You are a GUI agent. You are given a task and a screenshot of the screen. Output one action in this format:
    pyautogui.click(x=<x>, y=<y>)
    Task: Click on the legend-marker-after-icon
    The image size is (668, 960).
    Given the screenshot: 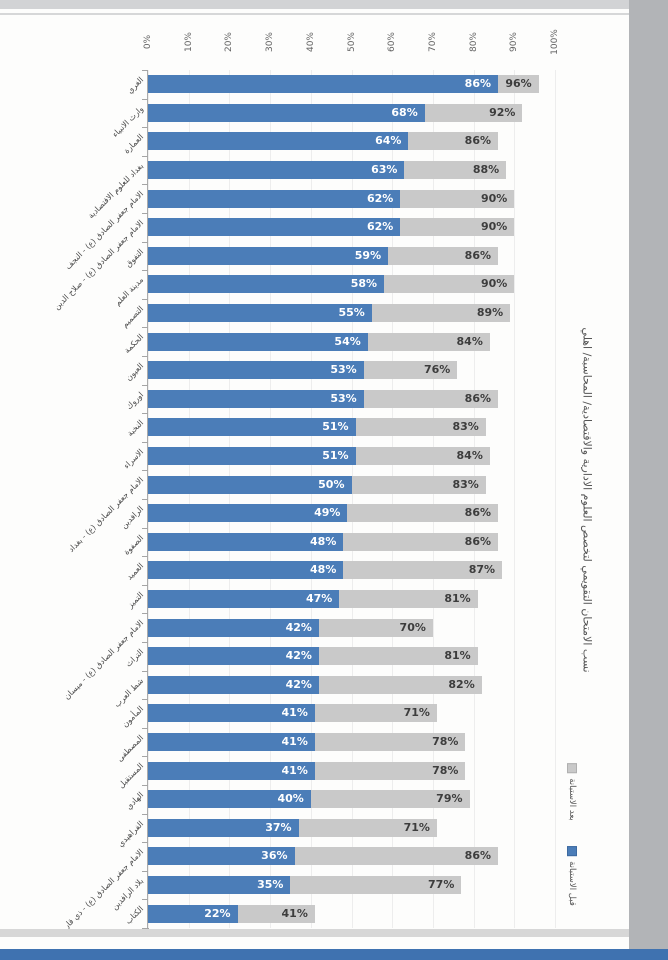 What is the action you would take?
    pyautogui.click(x=572, y=768)
    